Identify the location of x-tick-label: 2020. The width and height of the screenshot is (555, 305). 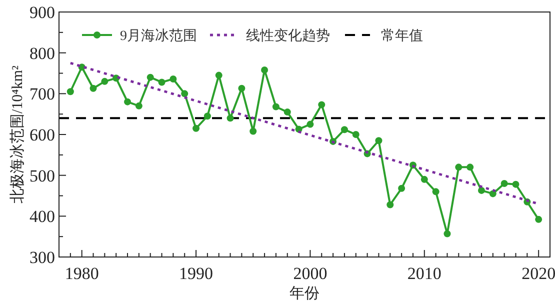
(538, 273).